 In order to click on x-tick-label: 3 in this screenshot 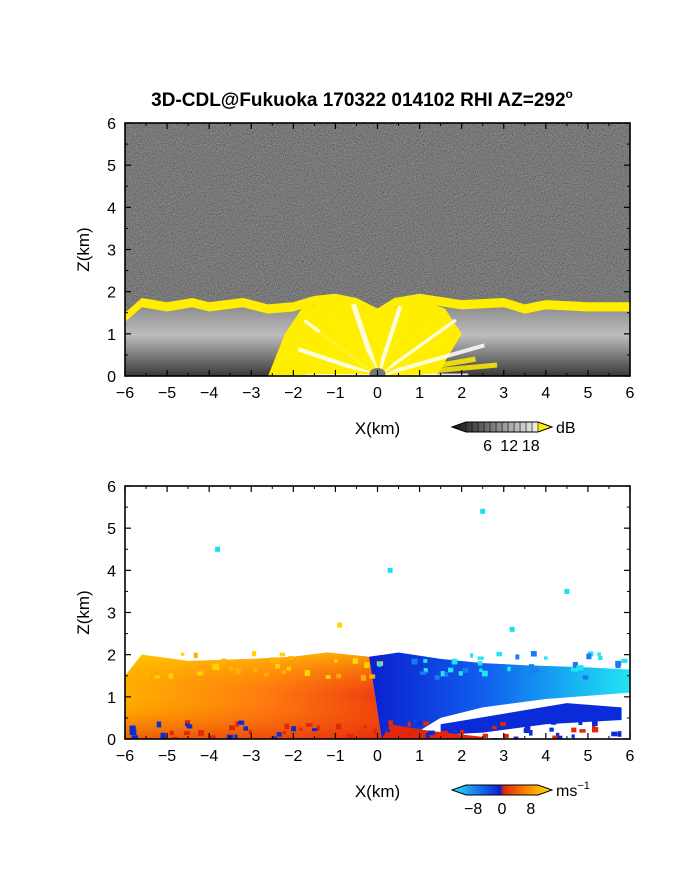, I will do `click(503, 393)`.